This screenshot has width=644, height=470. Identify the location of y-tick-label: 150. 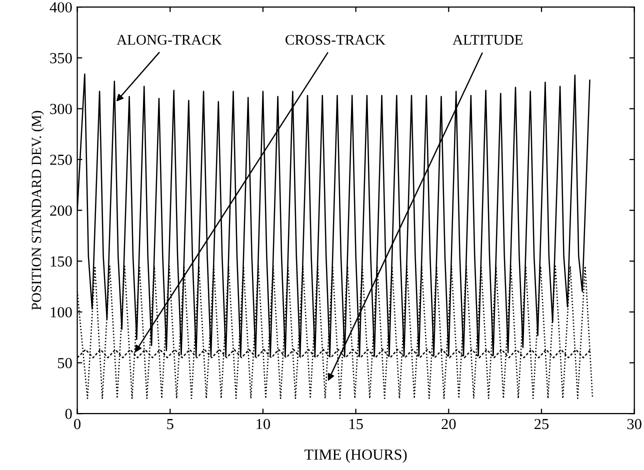
(61, 261).